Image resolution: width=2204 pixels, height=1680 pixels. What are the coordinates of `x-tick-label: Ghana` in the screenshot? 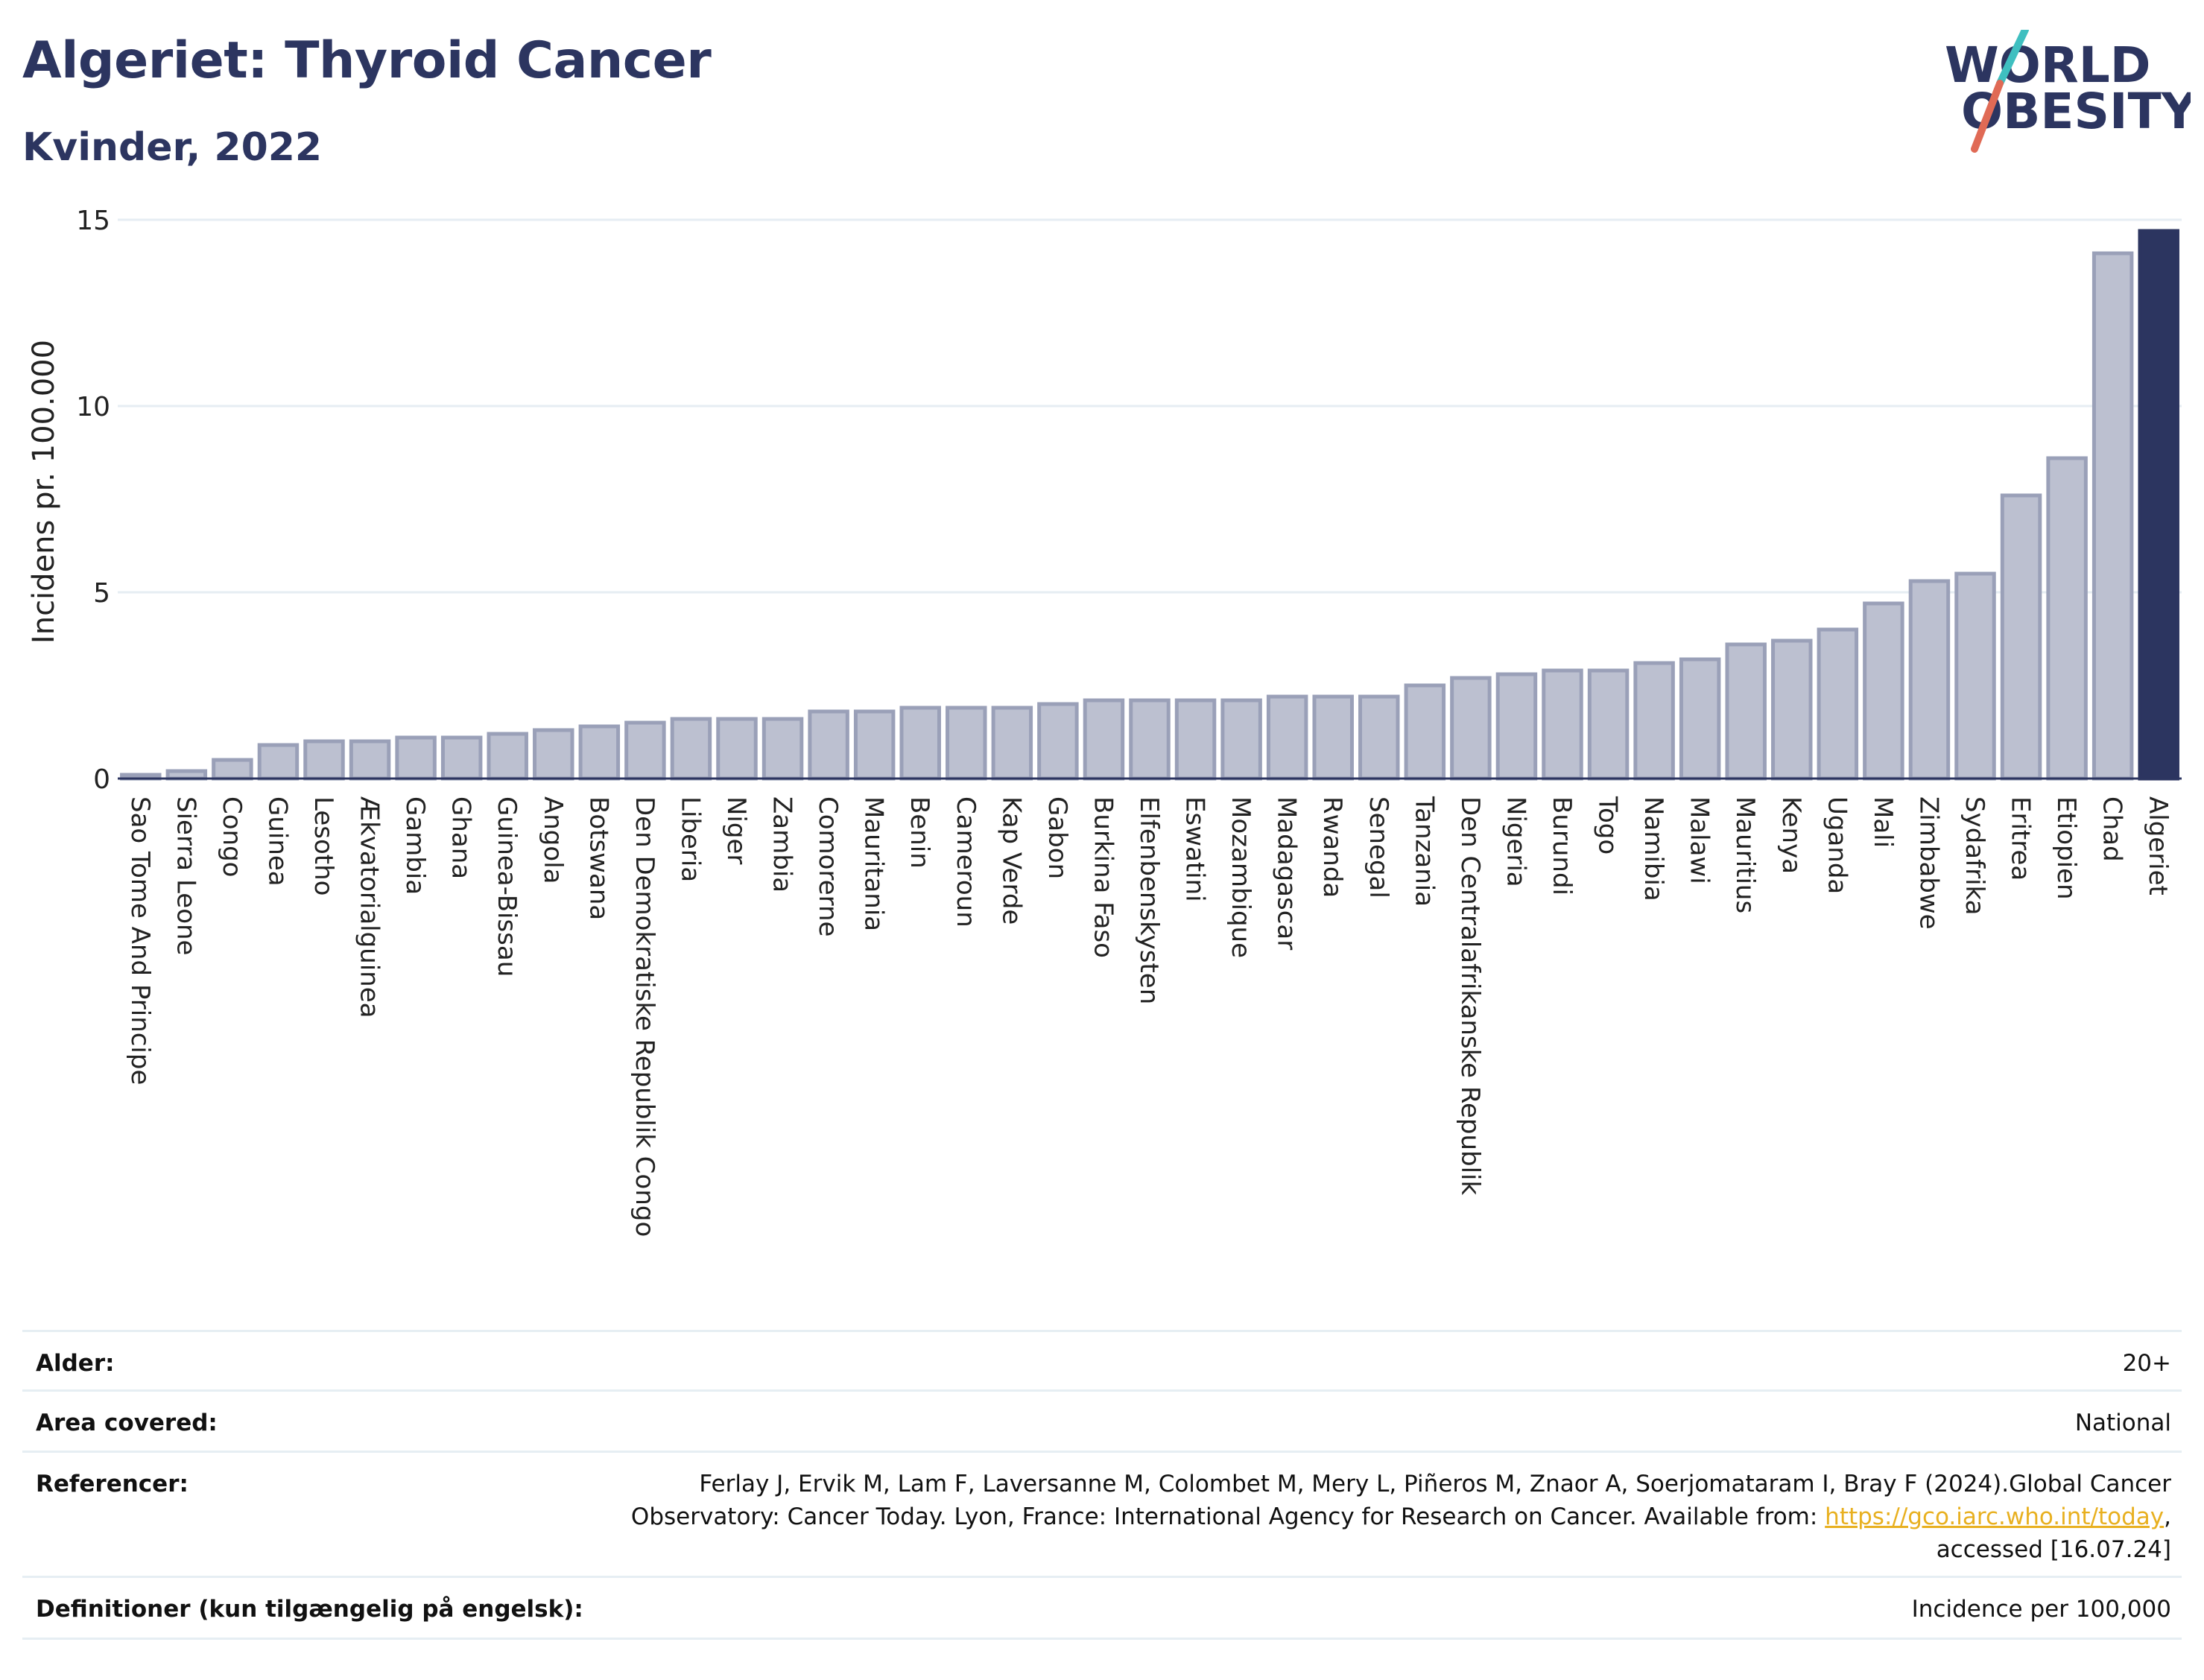 It's located at (461, 837).